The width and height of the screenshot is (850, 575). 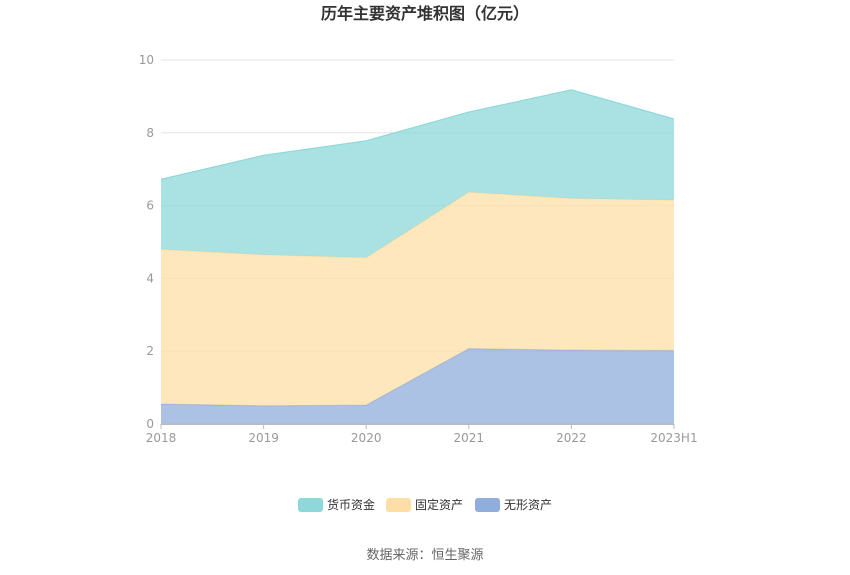 What do you see at coordinates (150, 351) in the screenshot?
I see `y-tick-label: 2` at bounding box center [150, 351].